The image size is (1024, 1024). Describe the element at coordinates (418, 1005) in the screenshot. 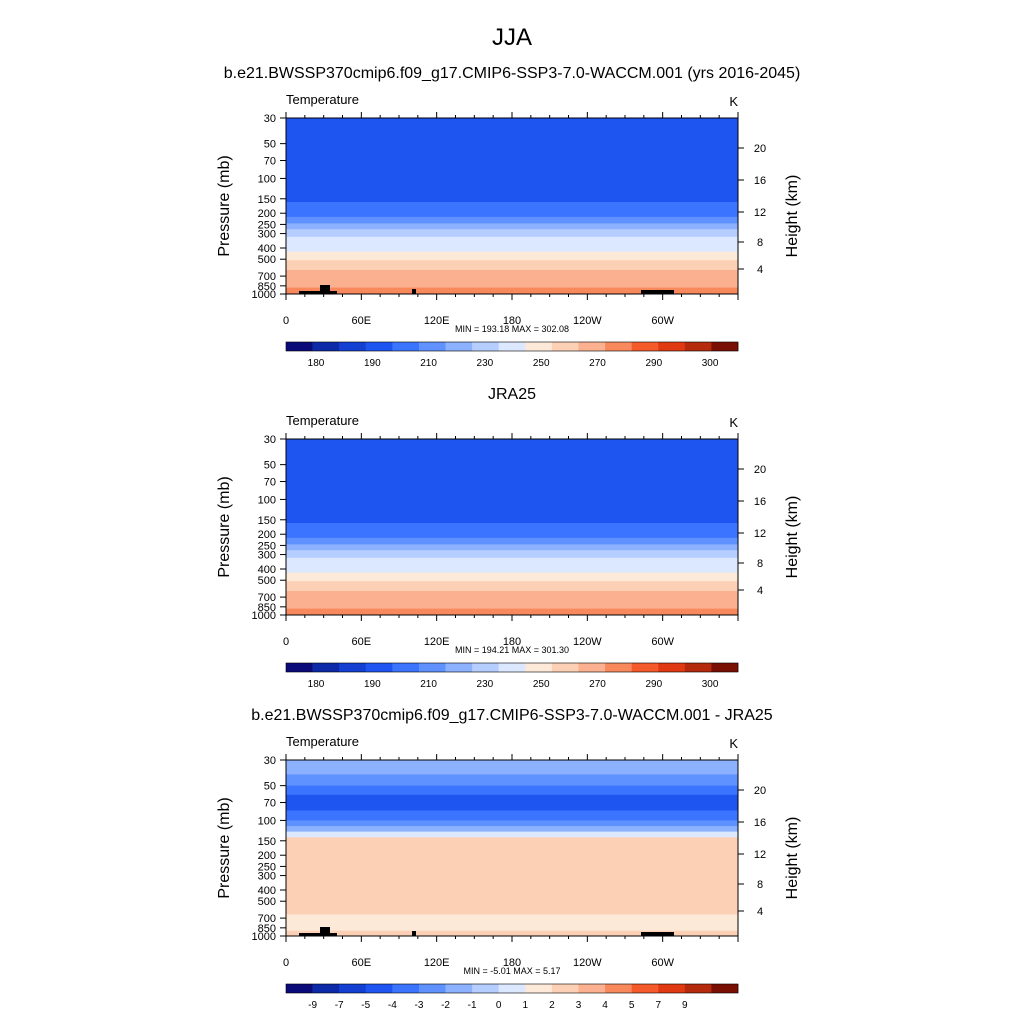

I see `colorbar-label: -3` at that location.